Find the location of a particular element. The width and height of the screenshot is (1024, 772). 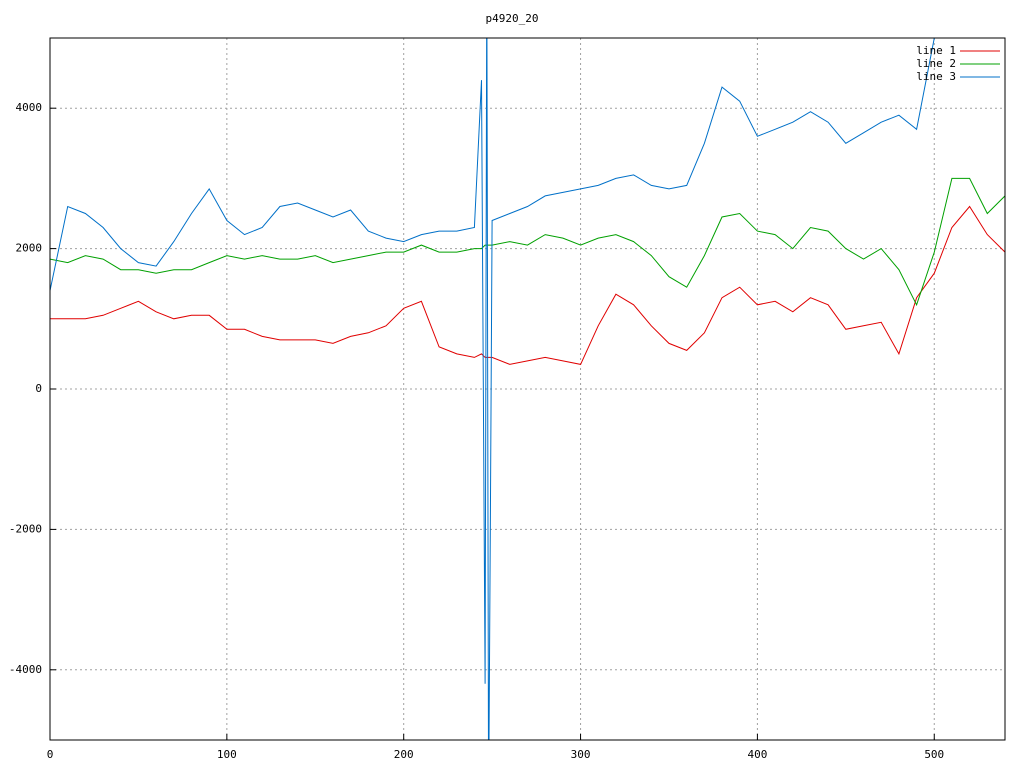

x-tick-label: 200 is located at coordinates (404, 754).